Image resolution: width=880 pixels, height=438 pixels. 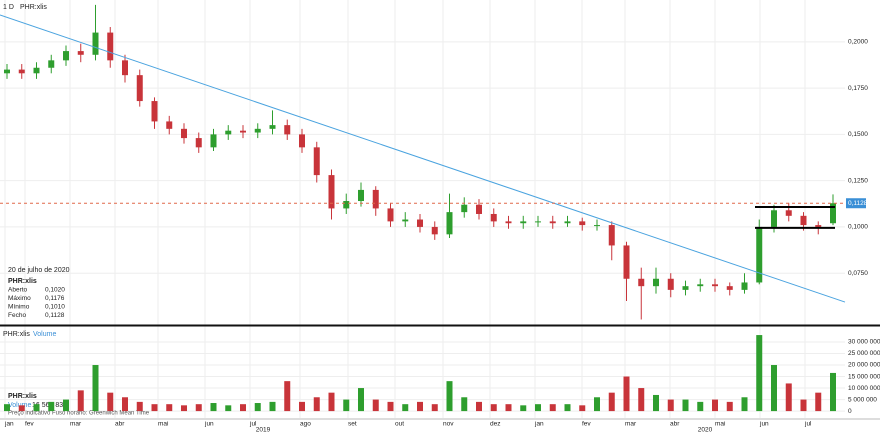 I want to click on y-tick-label: 0,2000, so click(x=858, y=42).